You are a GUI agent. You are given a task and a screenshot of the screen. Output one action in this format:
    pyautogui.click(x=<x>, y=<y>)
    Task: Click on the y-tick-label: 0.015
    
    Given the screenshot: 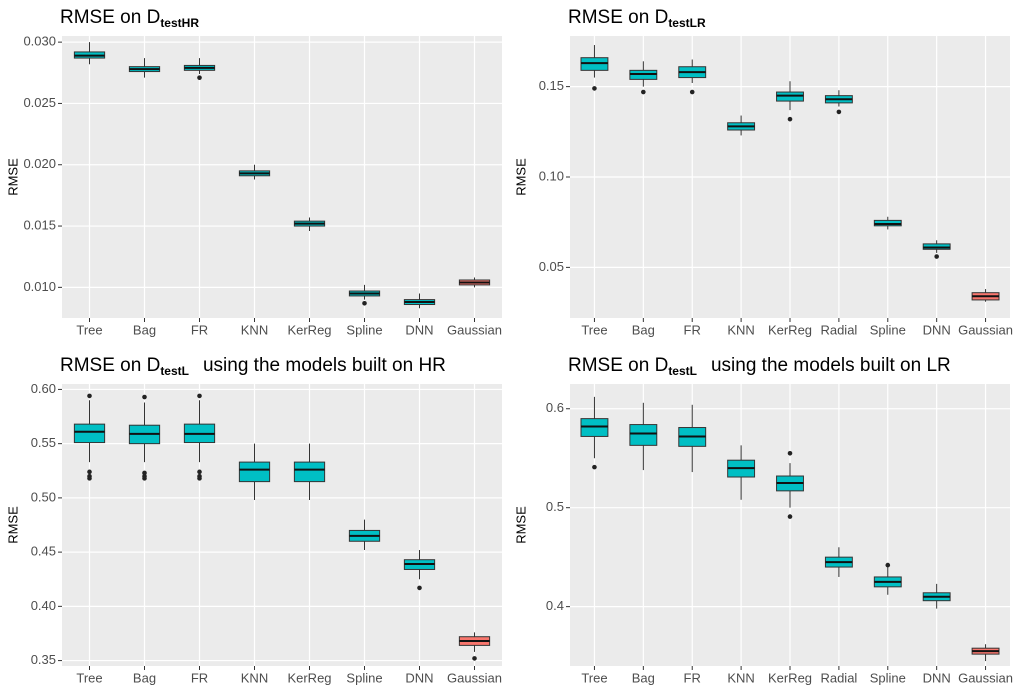 What is the action you would take?
    pyautogui.click(x=39, y=224)
    